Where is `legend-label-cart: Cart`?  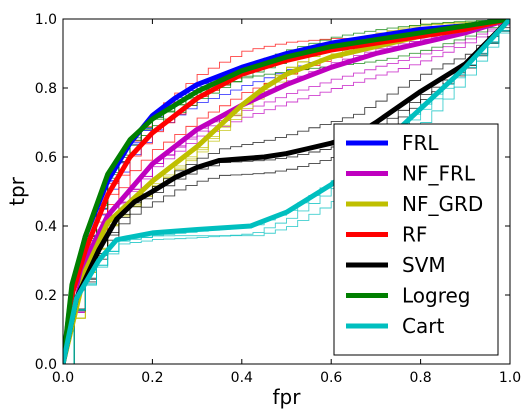
legend-label-cart: Cart is located at coordinates (423, 326).